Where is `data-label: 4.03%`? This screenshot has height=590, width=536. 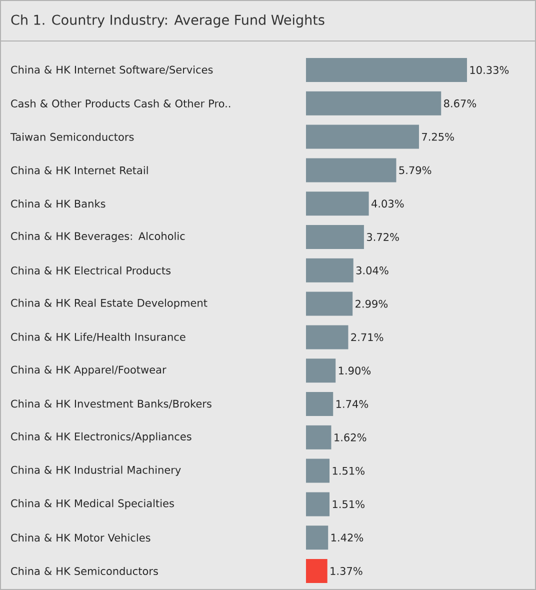
data-label: 4.03% is located at coordinates (388, 204).